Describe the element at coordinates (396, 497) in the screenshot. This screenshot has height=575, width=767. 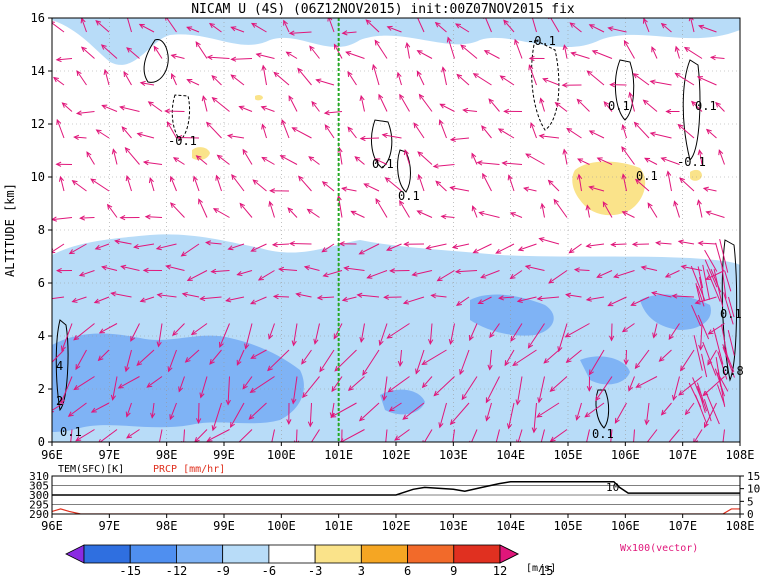
I see `surface-series` at that location.